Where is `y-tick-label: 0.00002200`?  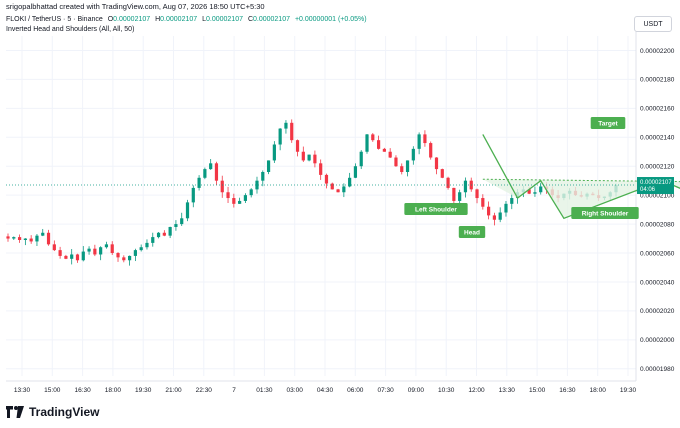 y-tick-label: 0.00002200 is located at coordinates (657, 51).